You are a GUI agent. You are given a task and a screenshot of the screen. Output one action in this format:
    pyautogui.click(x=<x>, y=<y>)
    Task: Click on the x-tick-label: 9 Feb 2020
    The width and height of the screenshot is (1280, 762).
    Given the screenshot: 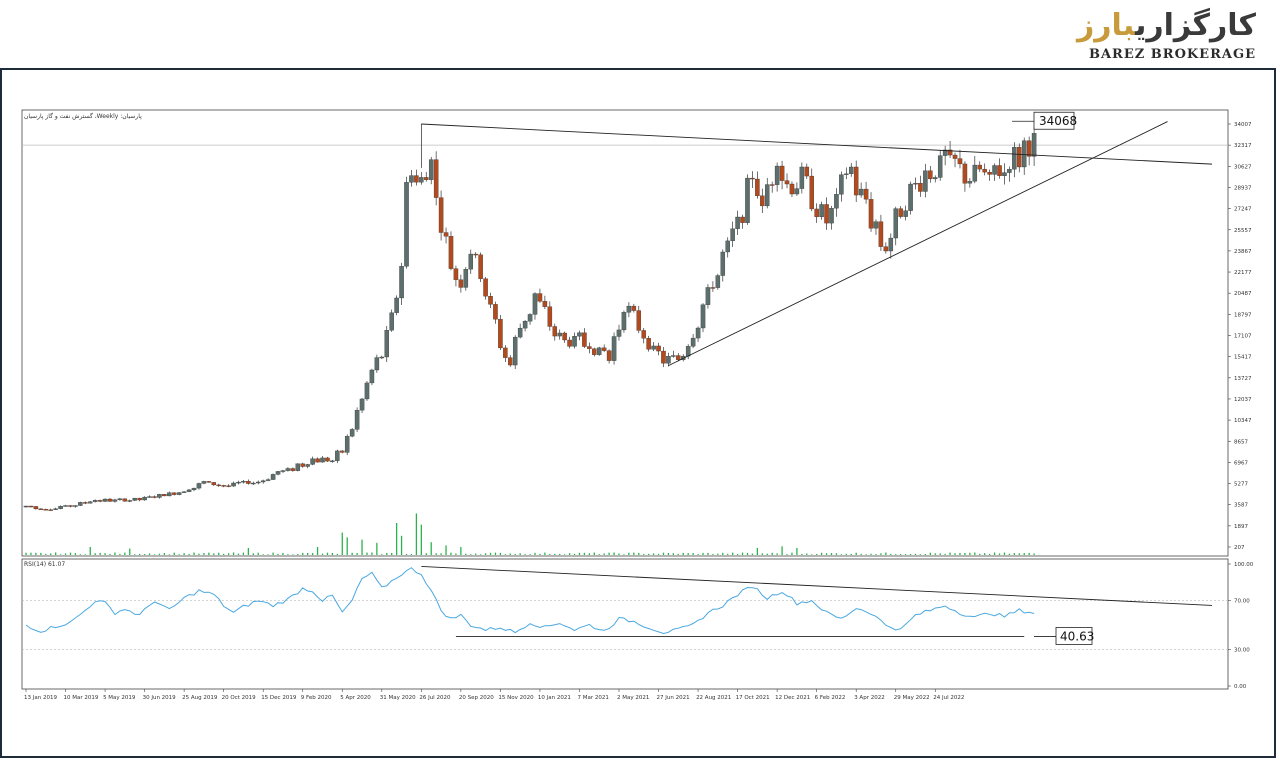 What is the action you would take?
    pyautogui.click(x=316, y=698)
    